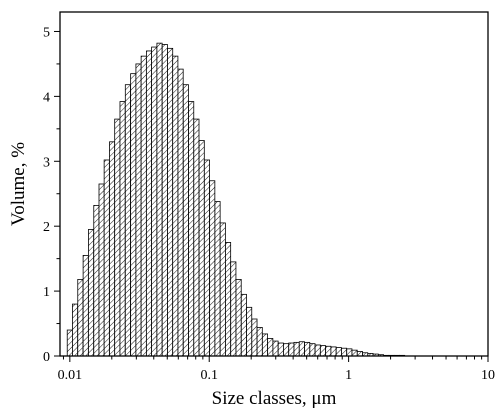 The height and width of the screenshot is (410, 498). Describe the element at coordinates (46, 357) in the screenshot. I see `y-tick-label: 0` at that location.